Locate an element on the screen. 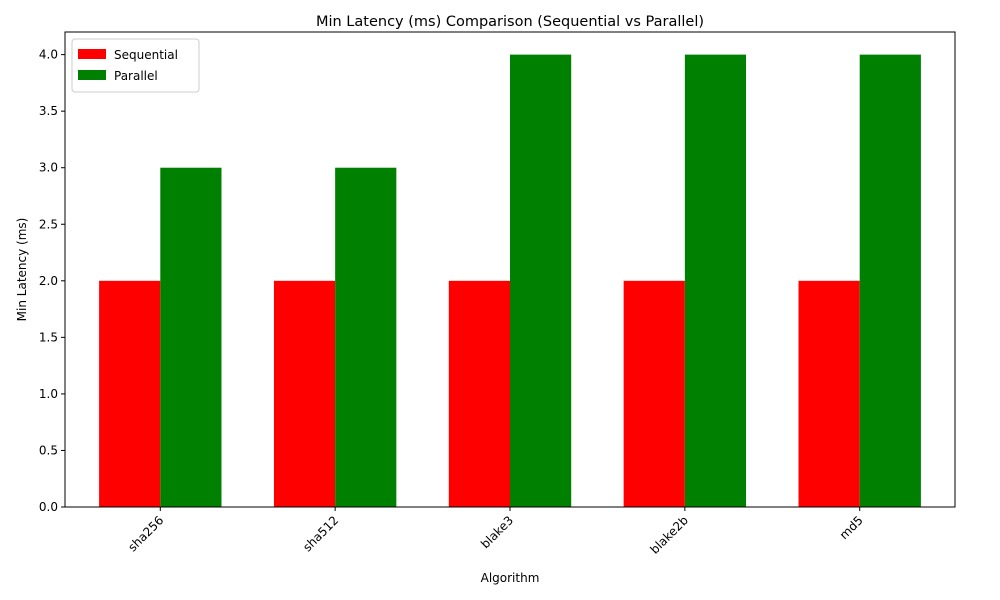 The width and height of the screenshot is (1000, 600). y-tick-label: 0.0 is located at coordinates (48, 507).